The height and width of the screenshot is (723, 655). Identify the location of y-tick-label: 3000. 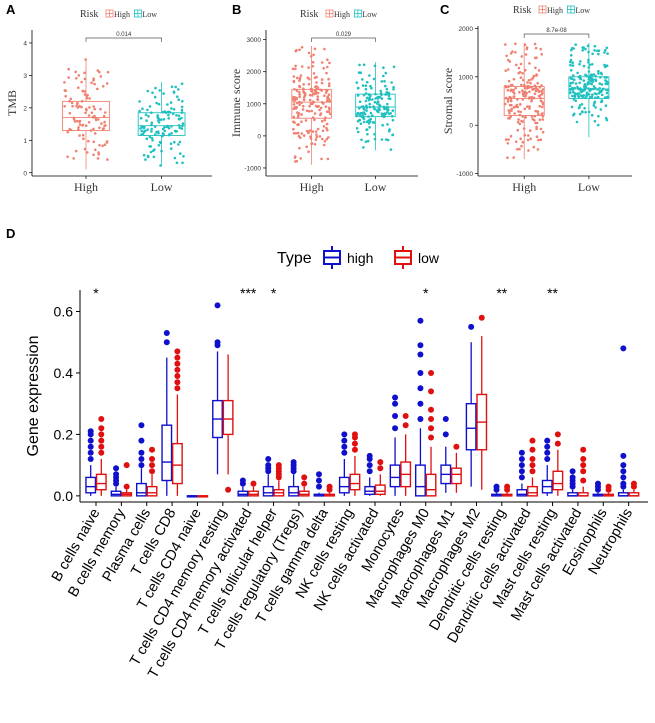
(254, 40).